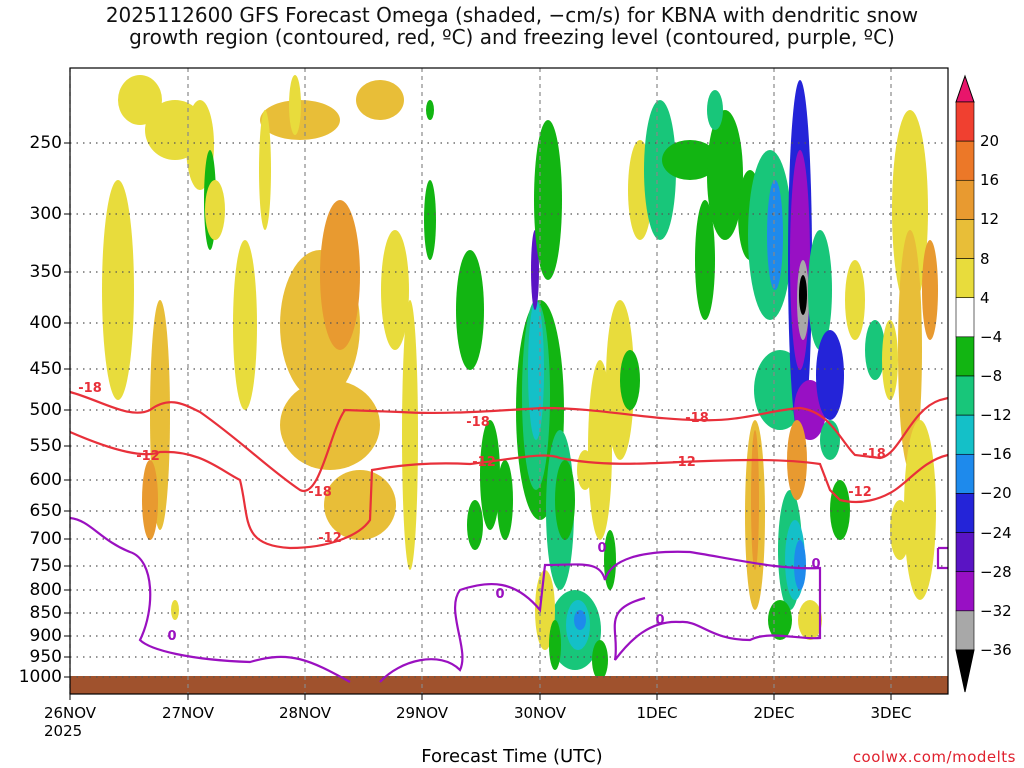 Image resolution: width=1024 pixels, height=768 pixels. What do you see at coordinates (509, 441) in the screenshot?
I see `contour-minus18-dsgz-top` at bounding box center [509, 441].